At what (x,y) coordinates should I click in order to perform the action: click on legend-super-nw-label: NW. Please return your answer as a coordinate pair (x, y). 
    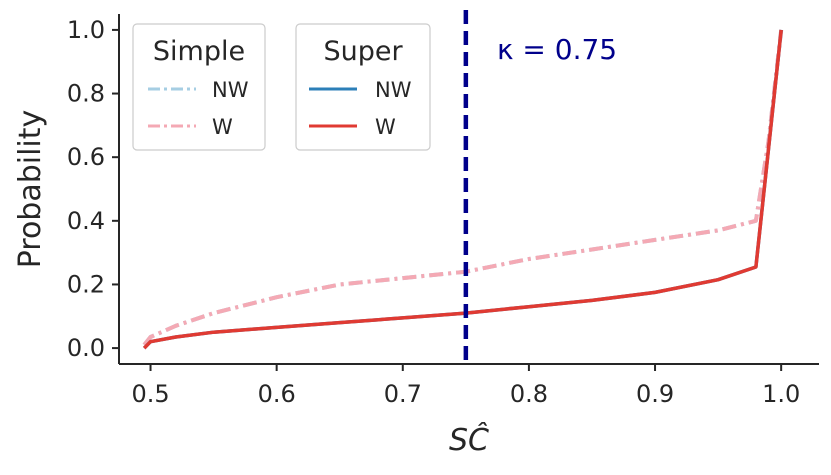
    Looking at the image, I should click on (393, 90).